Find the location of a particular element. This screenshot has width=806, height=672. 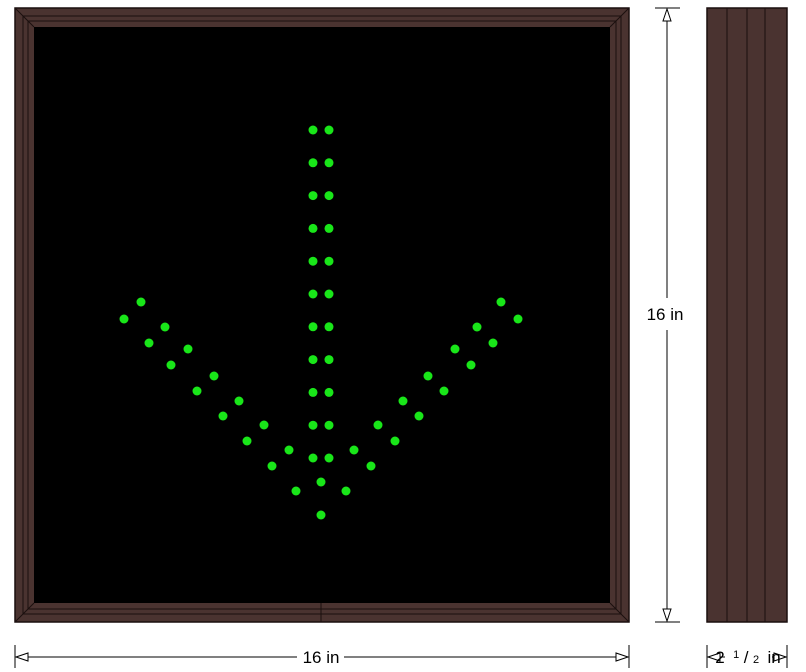

depth-unit: in is located at coordinates (774, 657).